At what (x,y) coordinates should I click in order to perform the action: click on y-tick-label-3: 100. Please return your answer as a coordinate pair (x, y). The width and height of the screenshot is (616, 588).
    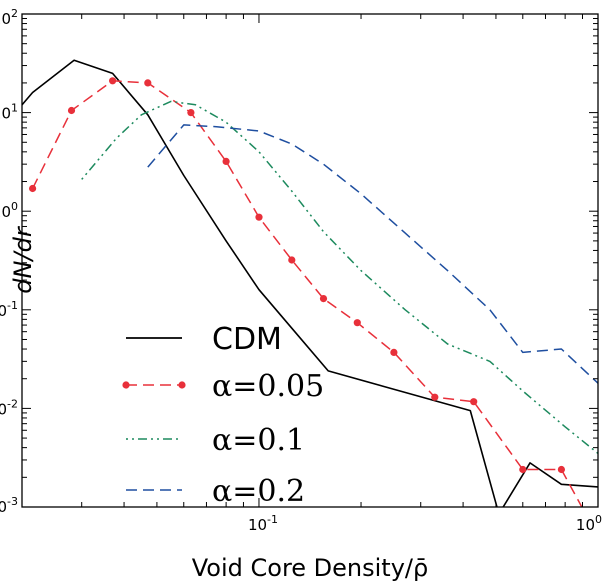
    Looking at the image, I should click on (9, 210).